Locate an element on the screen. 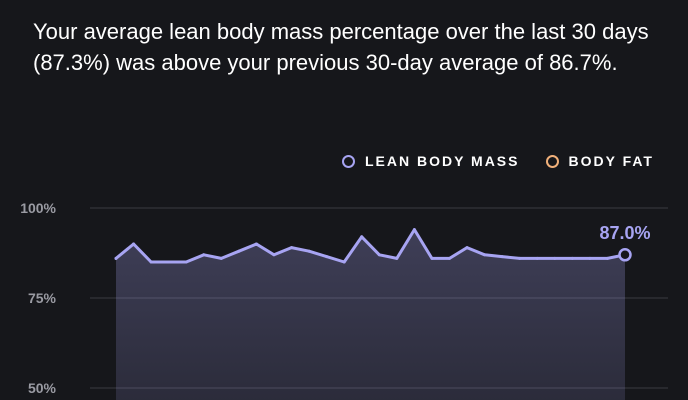 The image size is (688, 400). lean-body-mass-line is located at coordinates (370, 246).